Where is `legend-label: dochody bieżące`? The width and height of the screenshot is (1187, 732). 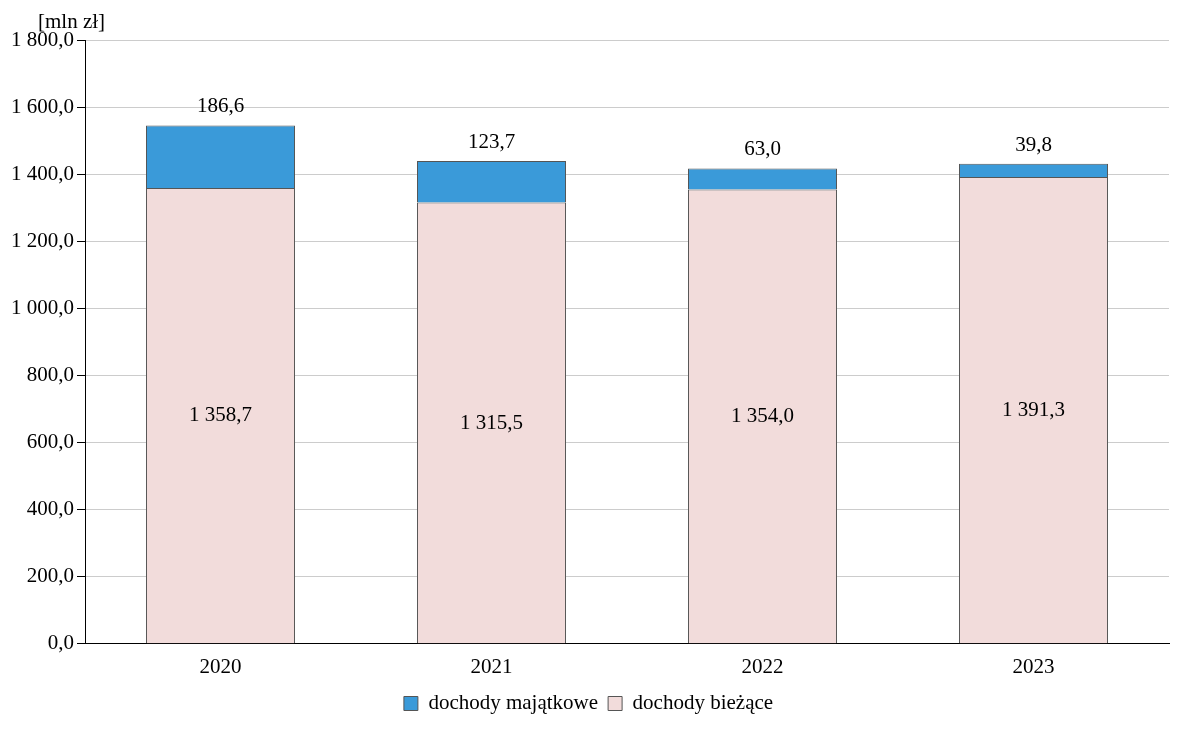 legend-label: dochody bieżące is located at coordinates (703, 702).